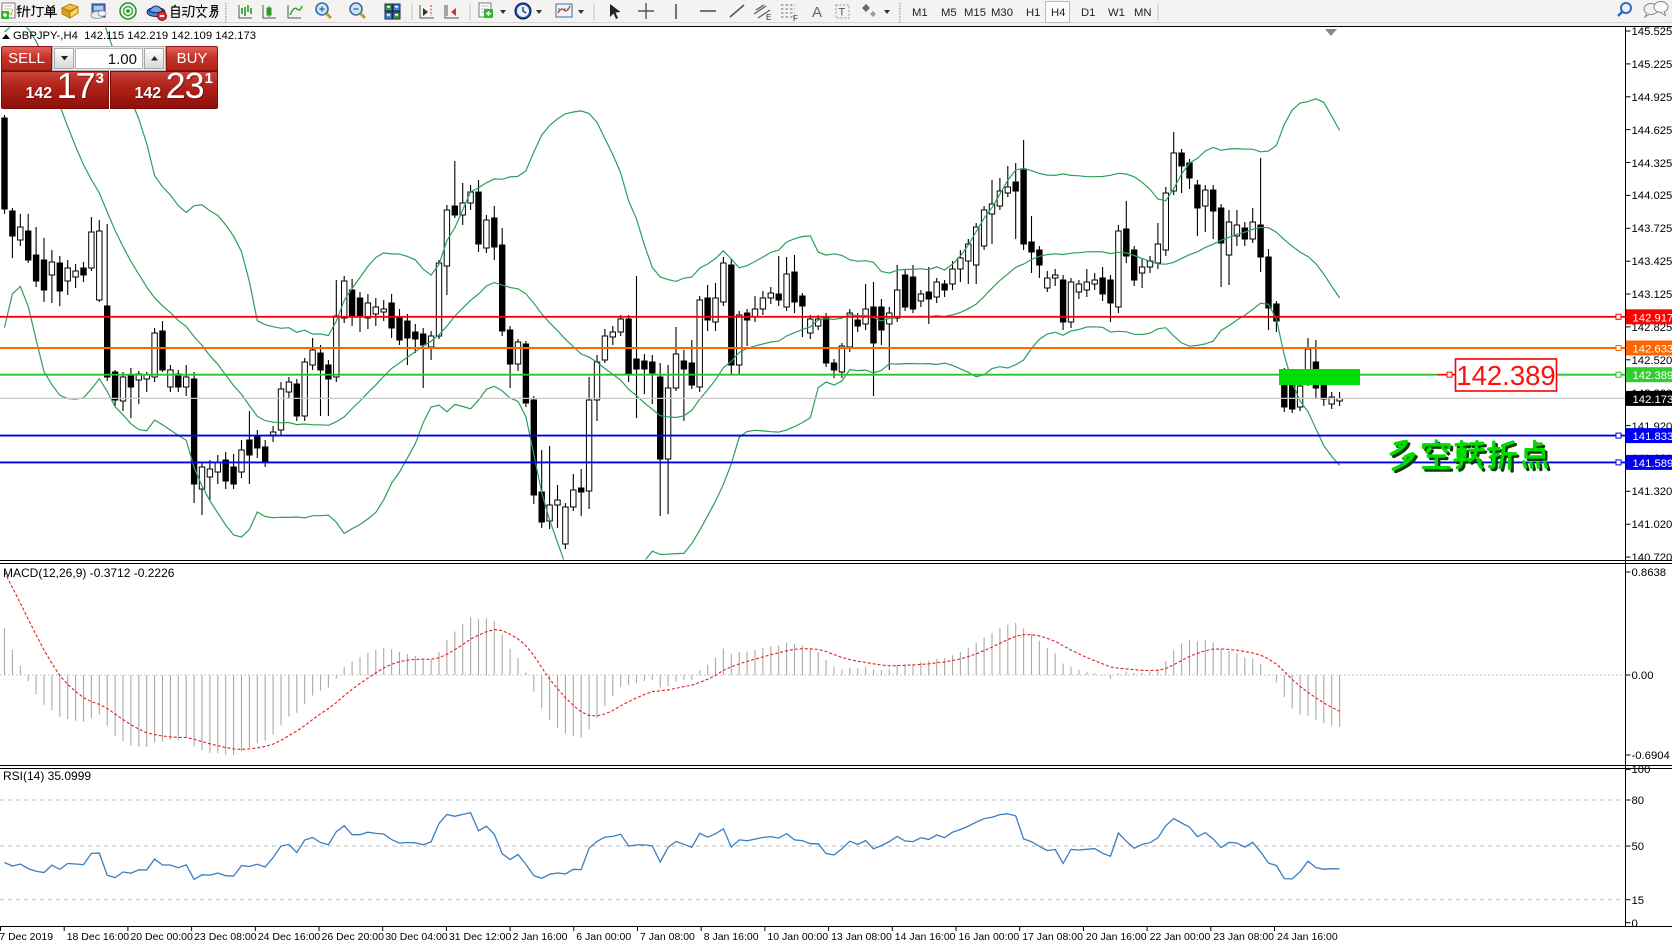 Image resolution: width=1672 pixels, height=946 pixels. Describe the element at coordinates (1088, 13) in the screenshot. I see `svg-text: D1` at that location.